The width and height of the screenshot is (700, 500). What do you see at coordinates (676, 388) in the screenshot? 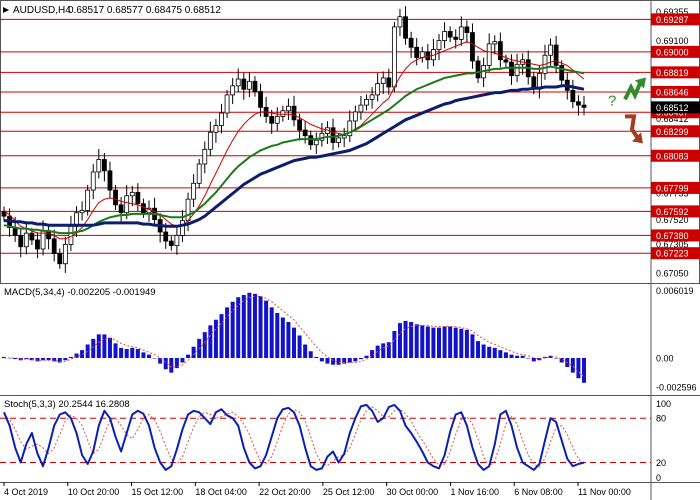
I see `macd-tick-label: -0.002596` at bounding box center [676, 388].